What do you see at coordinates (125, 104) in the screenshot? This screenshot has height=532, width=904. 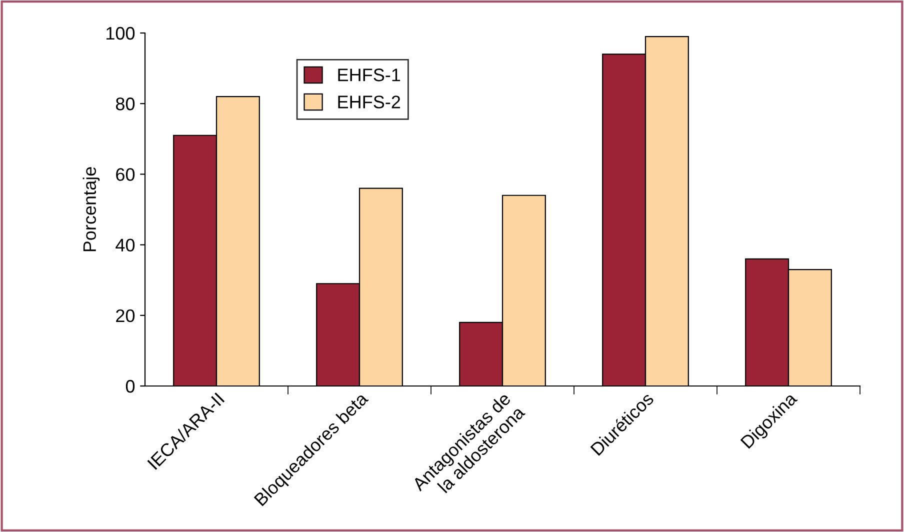 I see `y-tick-label: 80` at bounding box center [125, 104].